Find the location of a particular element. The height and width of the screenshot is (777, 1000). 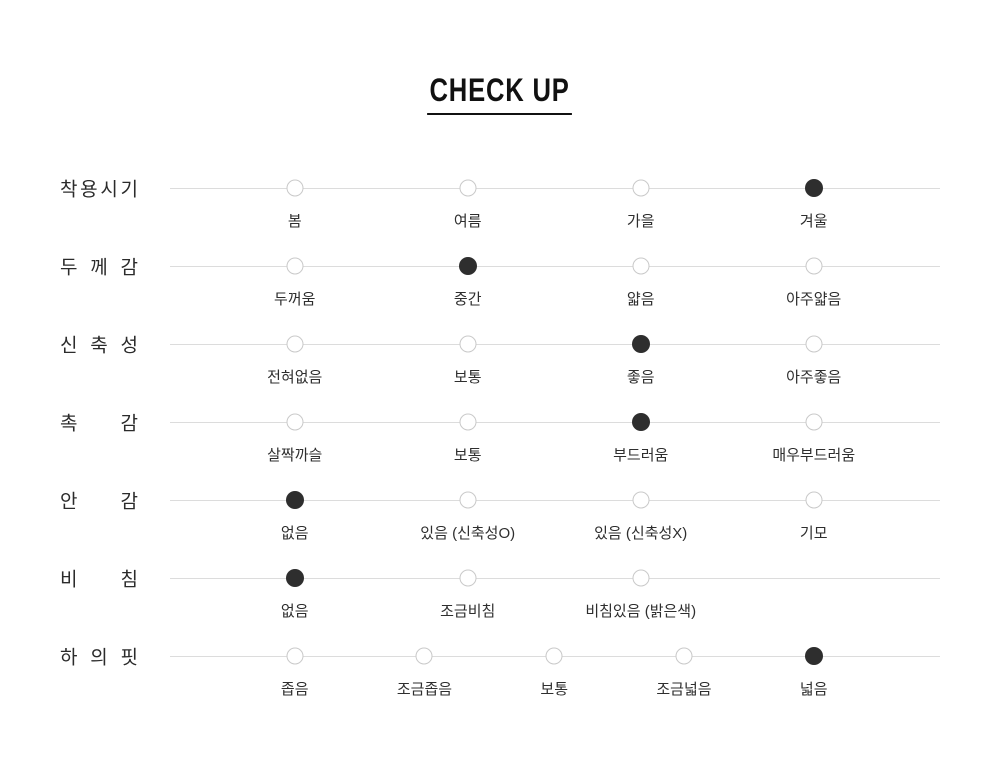

option-label: 전혀없음 is located at coordinates (295, 377).